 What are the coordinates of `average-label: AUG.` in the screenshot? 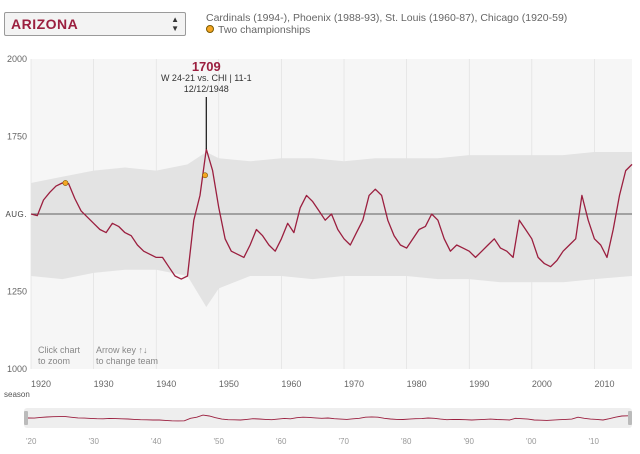 It's located at (16, 214).